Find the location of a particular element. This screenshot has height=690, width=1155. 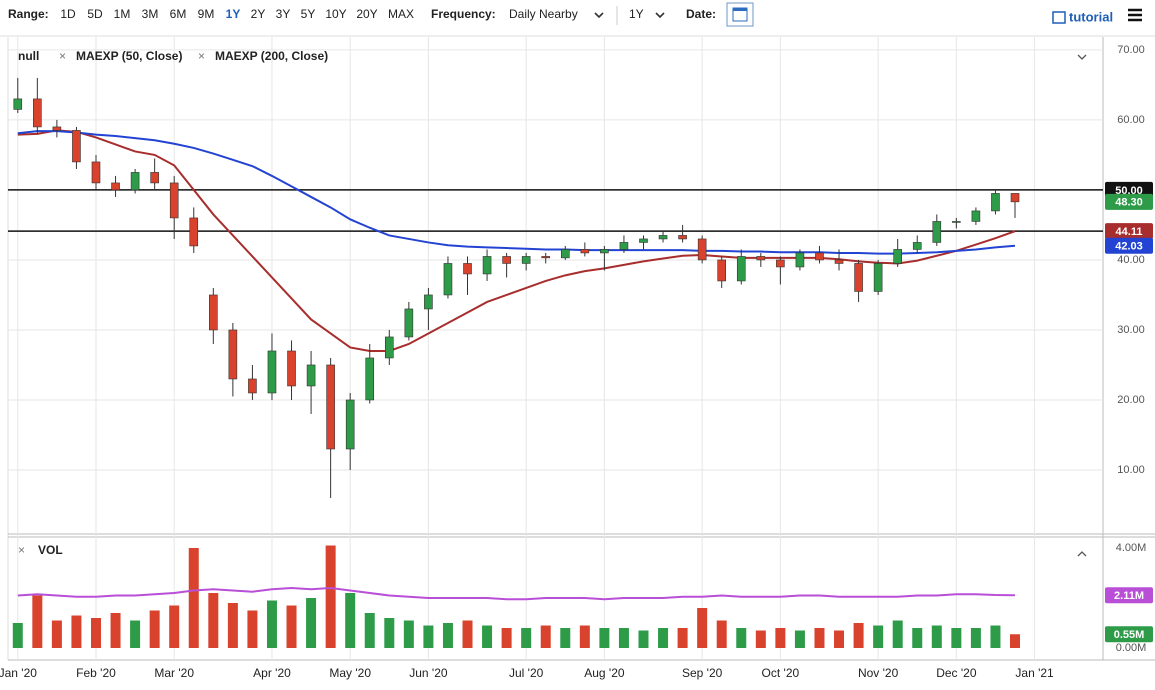

range-button: 9M is located at coordinates (206, 14).